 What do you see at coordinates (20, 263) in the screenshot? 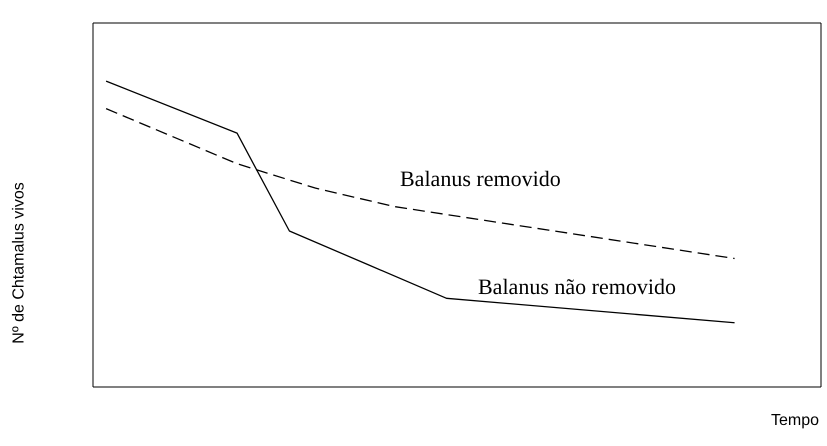
I see `y-axis-title: Nº de Chtamalus vivos` at bounding box center [20, 263].